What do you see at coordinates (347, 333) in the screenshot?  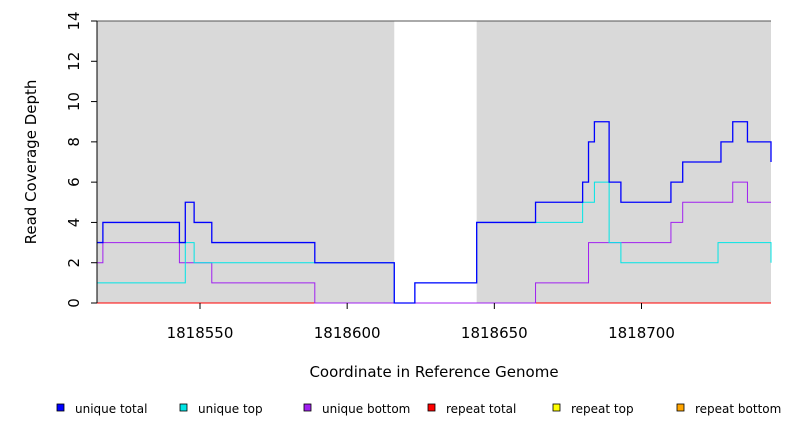 I see `x-tick-label: 1818600` at bounding box center [347, 333].